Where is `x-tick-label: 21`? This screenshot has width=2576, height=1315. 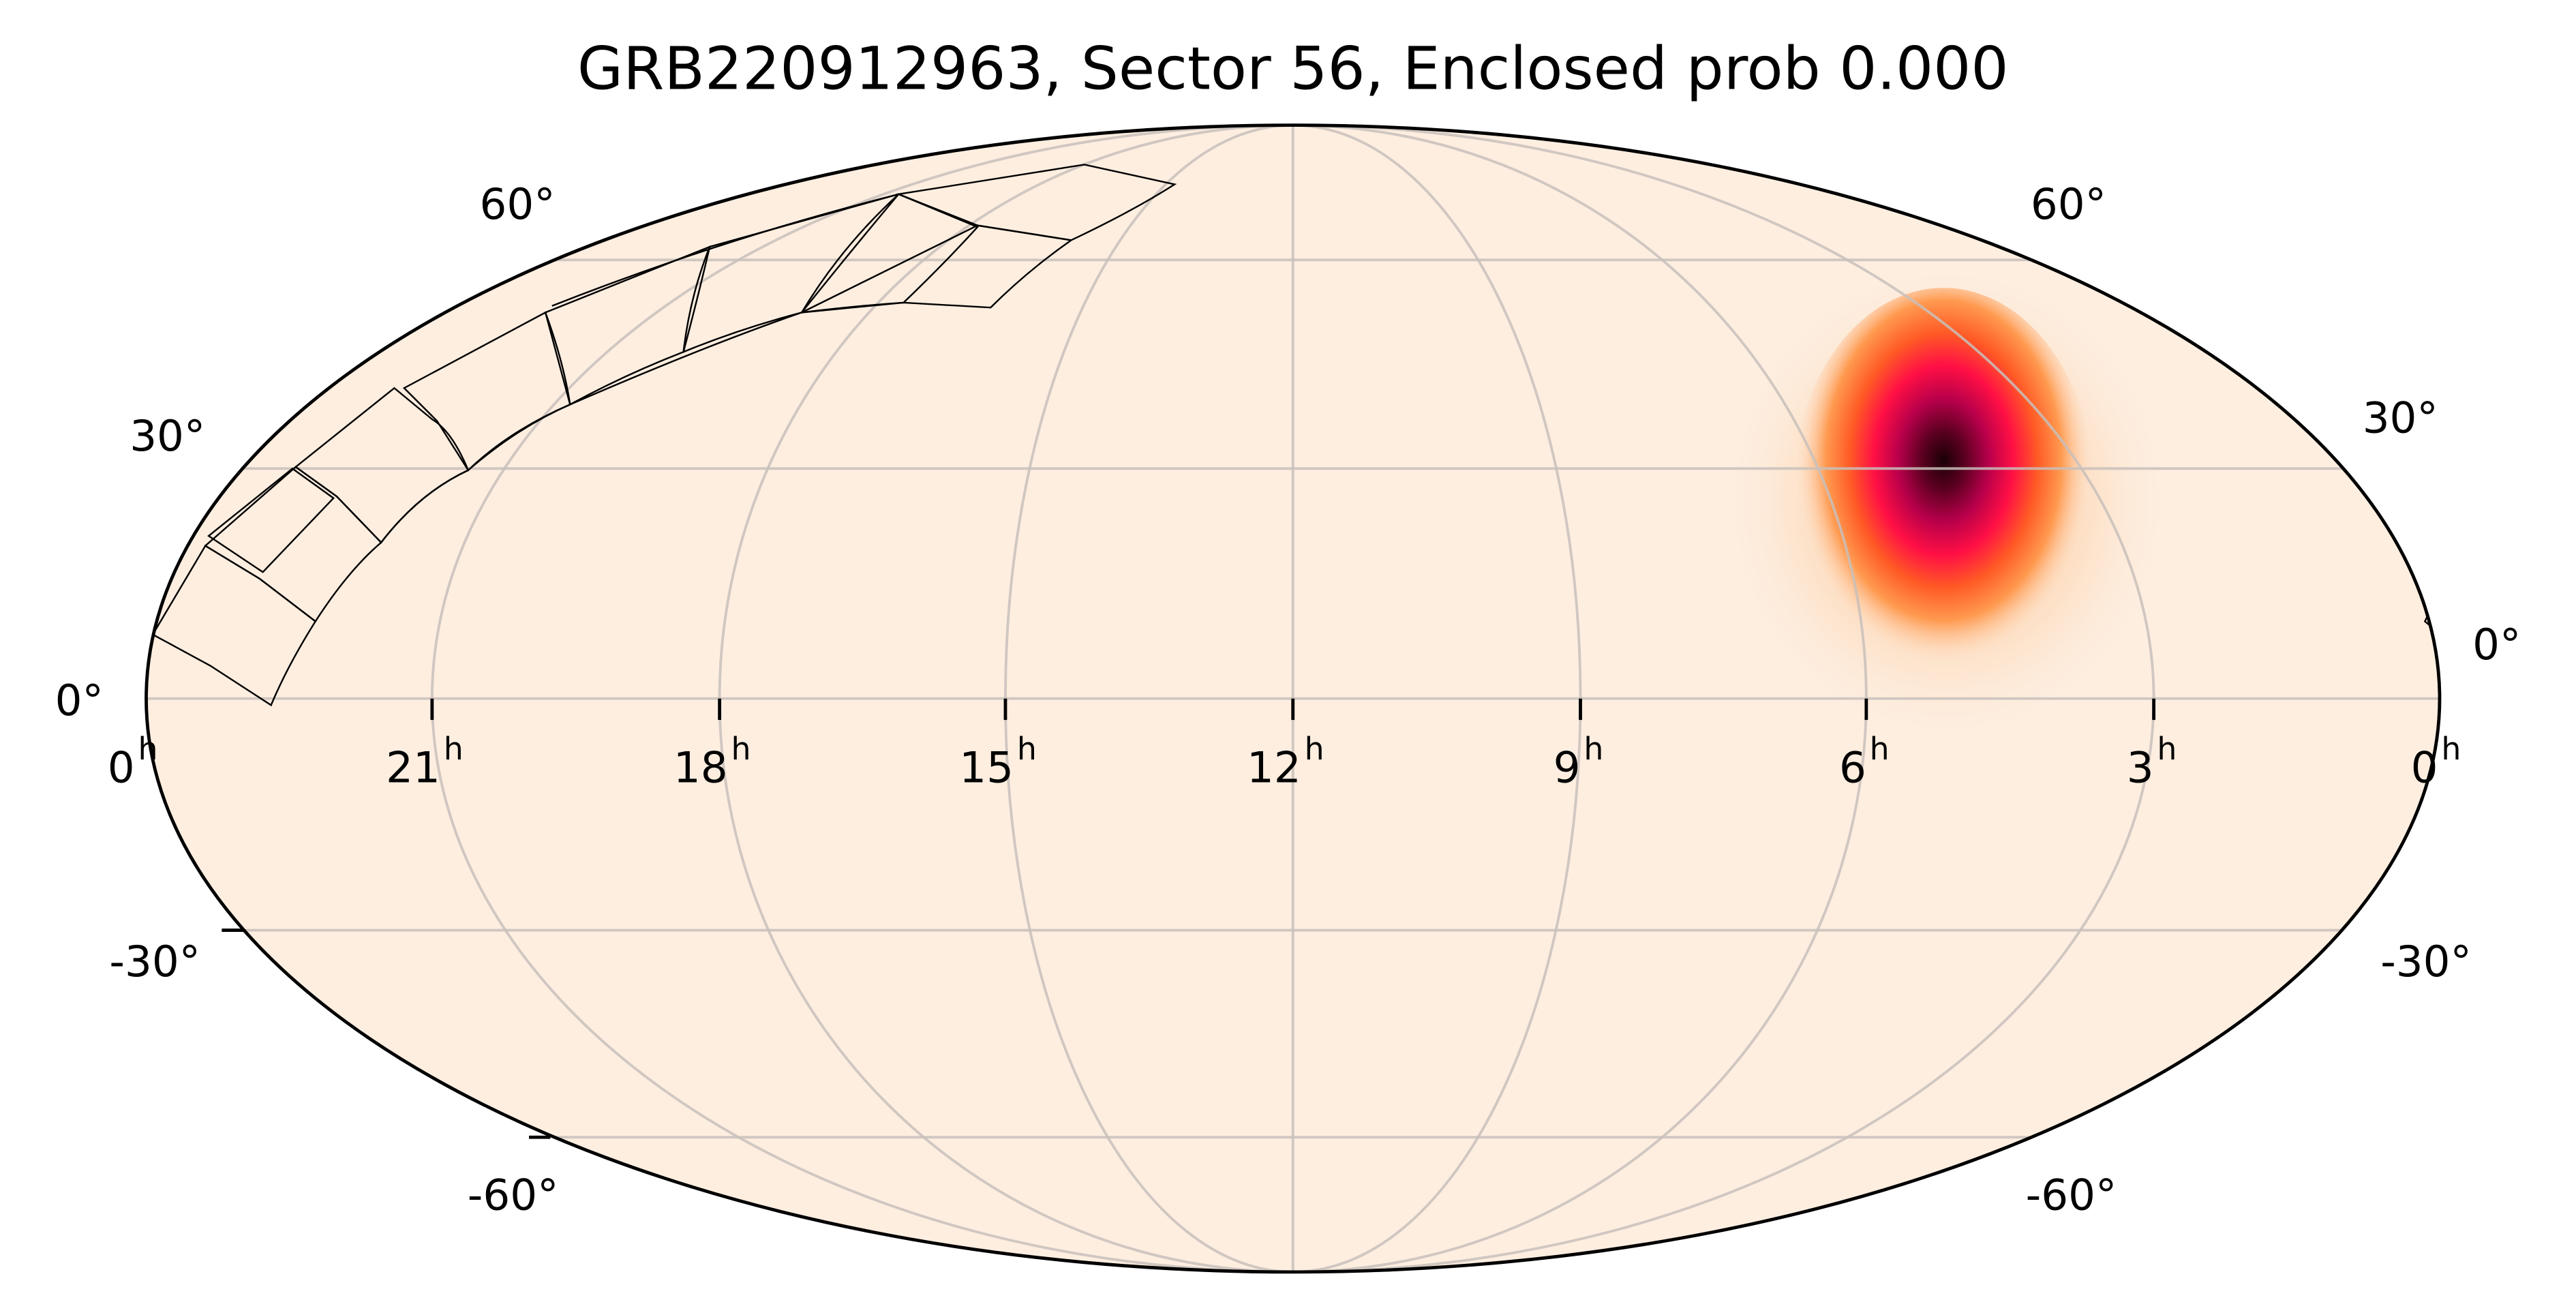 x-tick-label: 21 is located at coordinates (413, 768).